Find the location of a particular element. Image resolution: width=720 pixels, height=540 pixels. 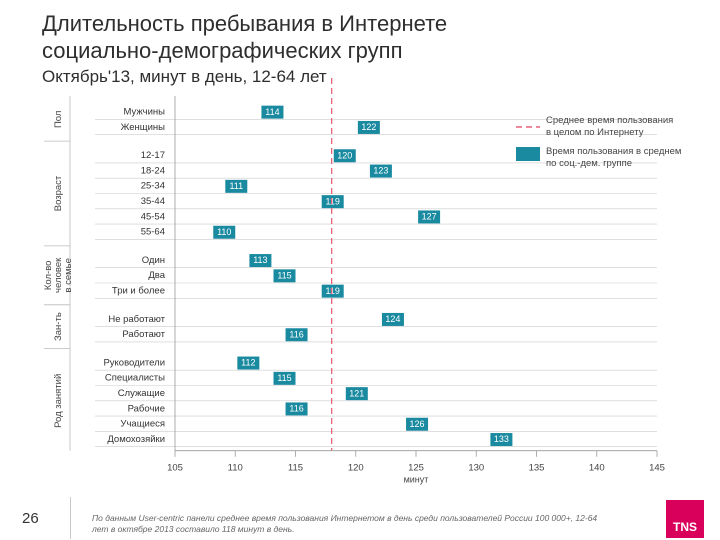

category-label: 55-64 is located at coordinates (153, 232).